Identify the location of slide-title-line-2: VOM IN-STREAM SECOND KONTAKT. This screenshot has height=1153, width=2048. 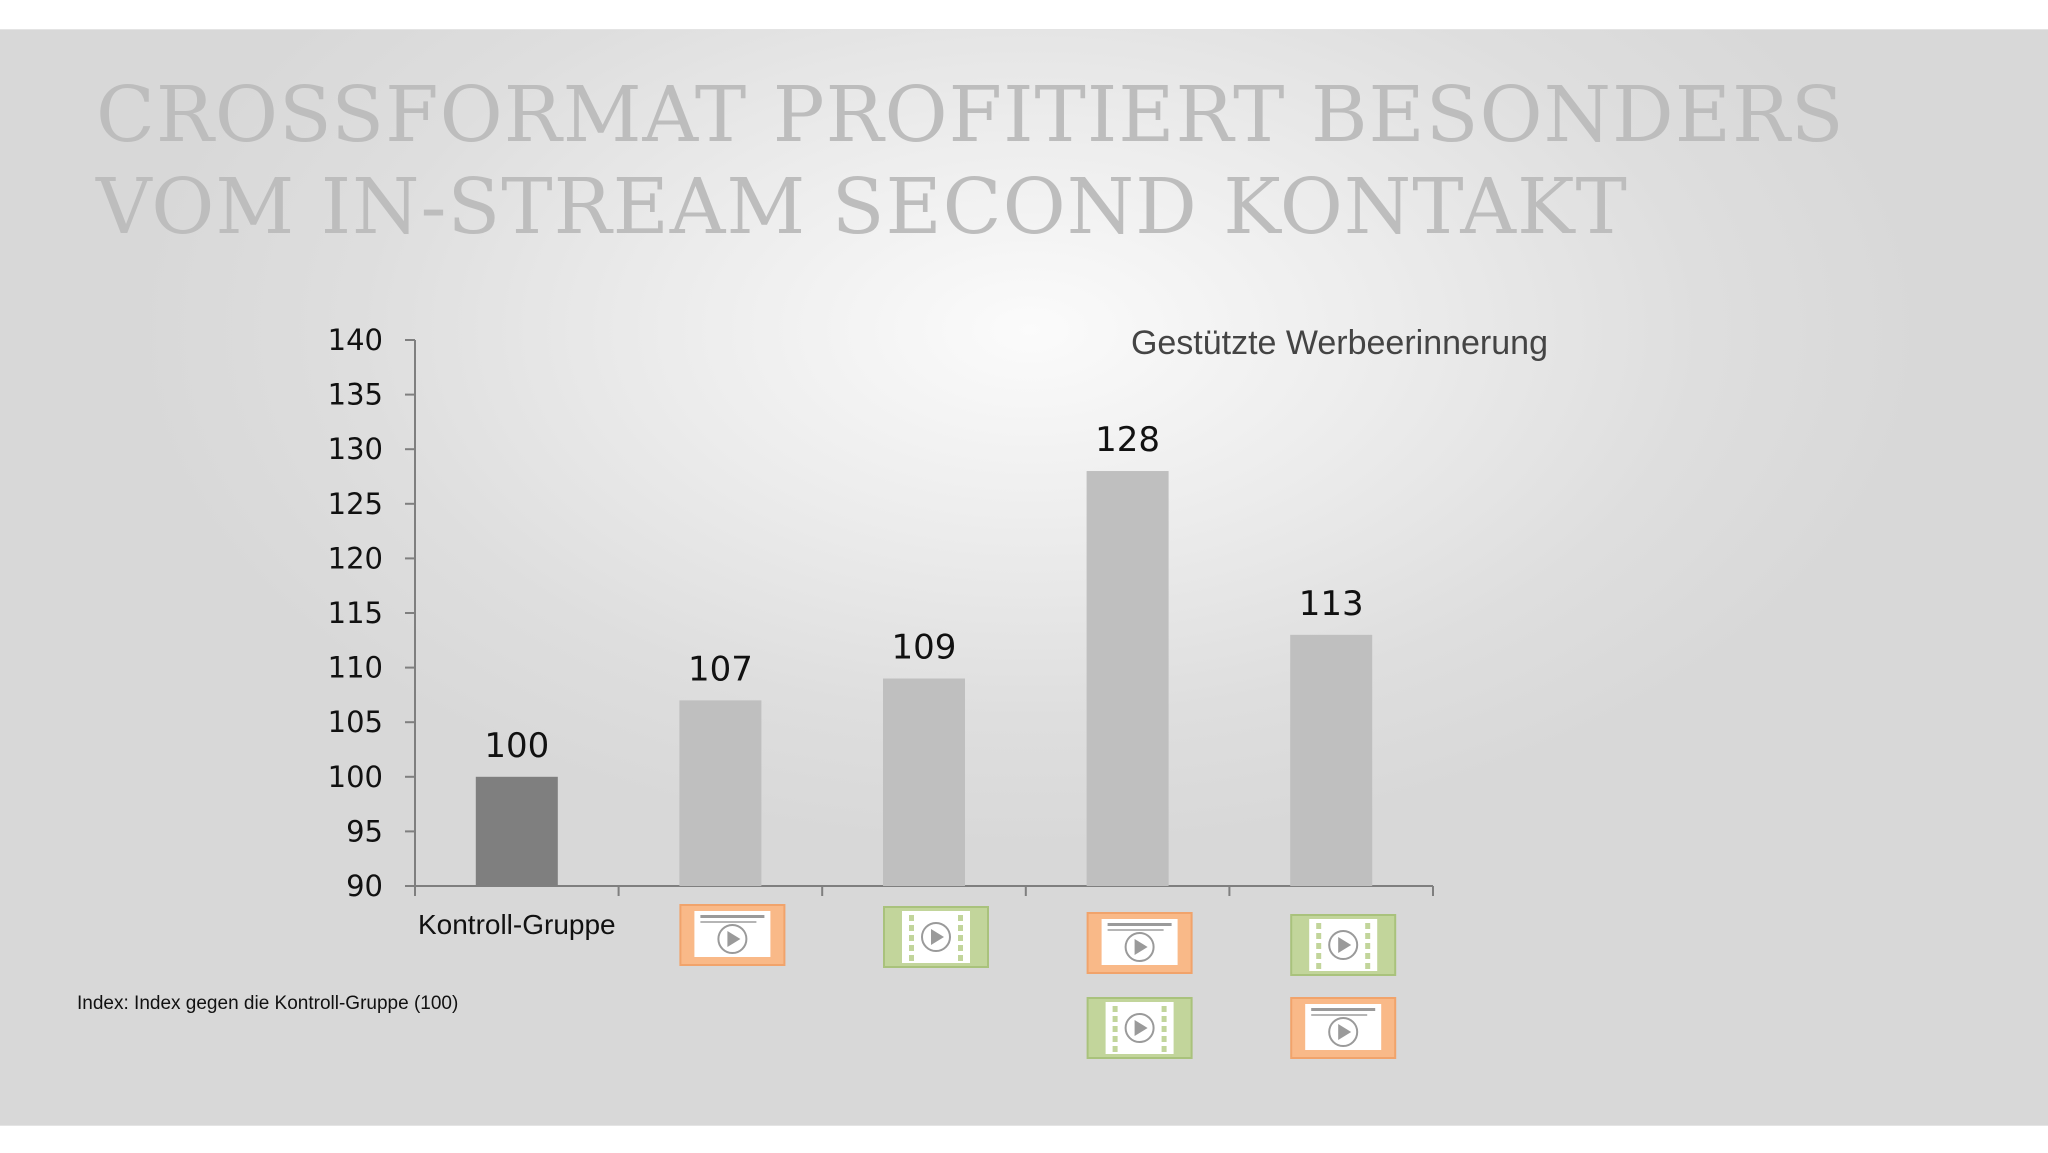
(862, 207).